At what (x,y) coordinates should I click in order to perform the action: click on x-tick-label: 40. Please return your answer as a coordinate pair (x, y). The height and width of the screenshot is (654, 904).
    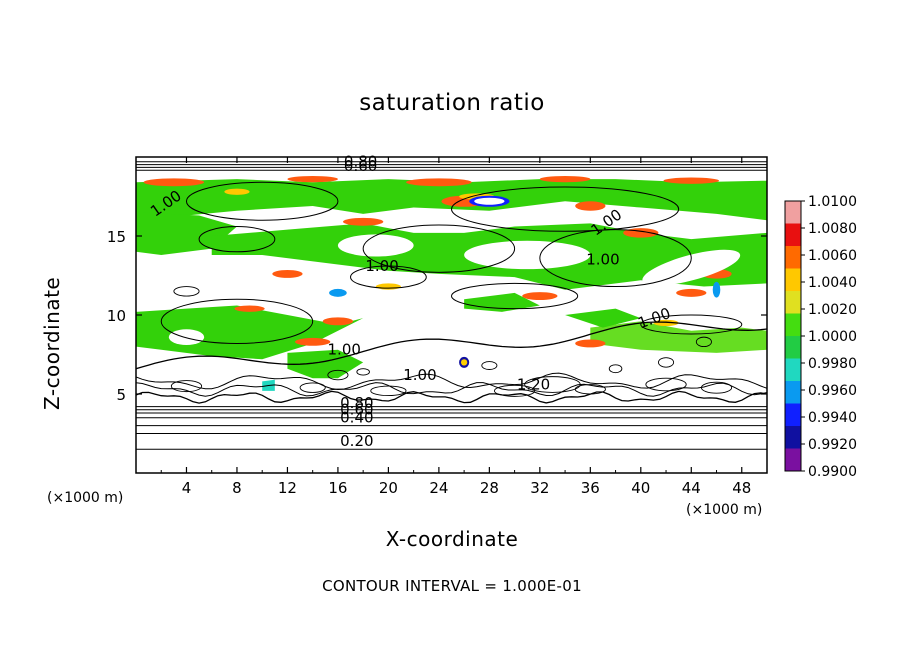
    Looking at the image, I should click on (640, 488).